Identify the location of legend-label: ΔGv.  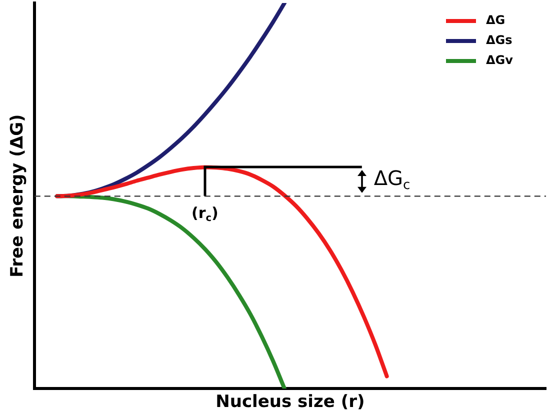
(500, 60).